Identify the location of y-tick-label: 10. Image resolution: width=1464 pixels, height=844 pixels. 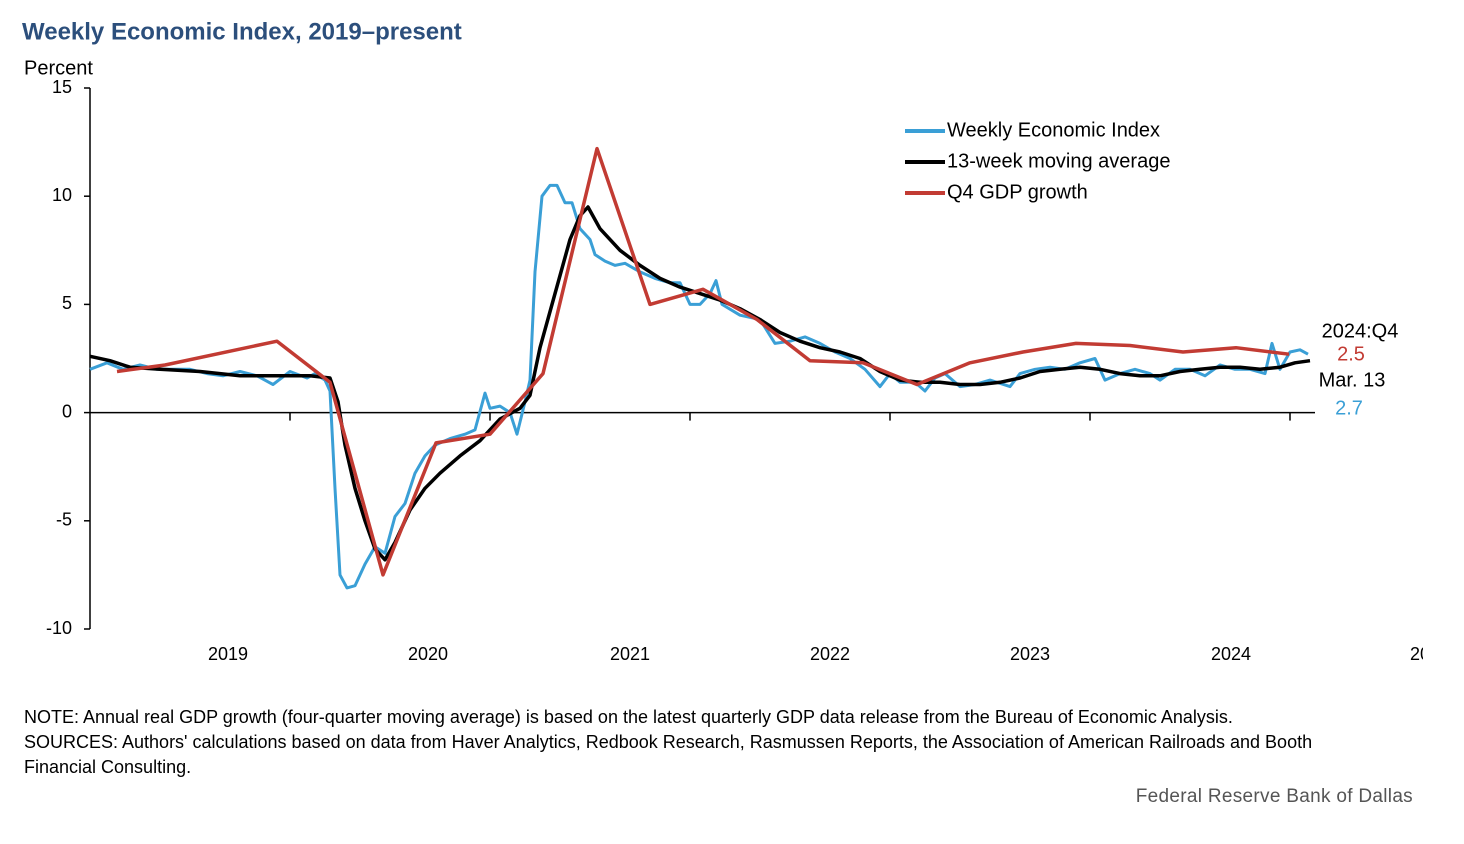
(62, 195).